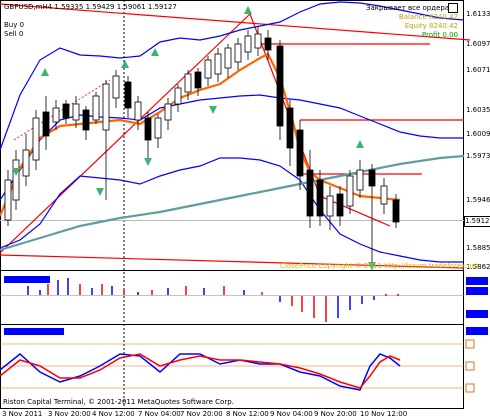 The height and width of the screenshot is (420, 490). Describe the element at coordinates (478, 70) in the screenshot. I see `price-label: 1.60715` at that location.